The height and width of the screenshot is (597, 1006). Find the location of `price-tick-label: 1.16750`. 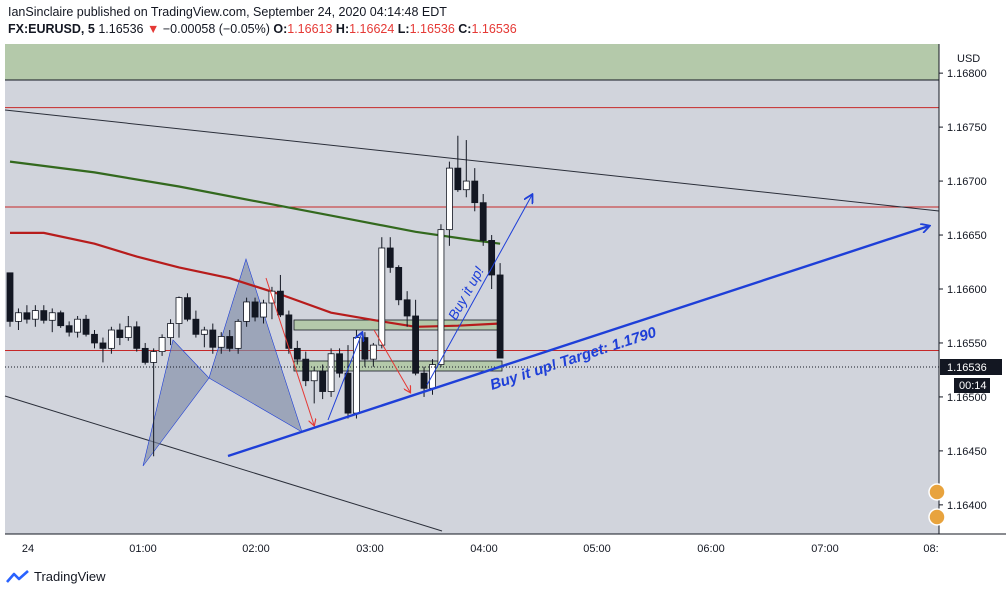

price-tick-label: 1.16750 is located at coordinates (967, 128).